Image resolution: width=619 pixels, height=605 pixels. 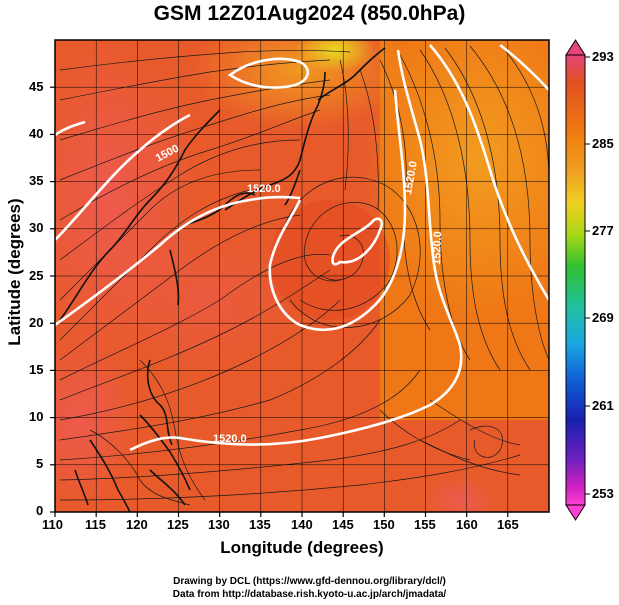 What do you see at coordinates (577, 280) in the screenshot?
I see `colorbar` at bounding box center [577, 280].